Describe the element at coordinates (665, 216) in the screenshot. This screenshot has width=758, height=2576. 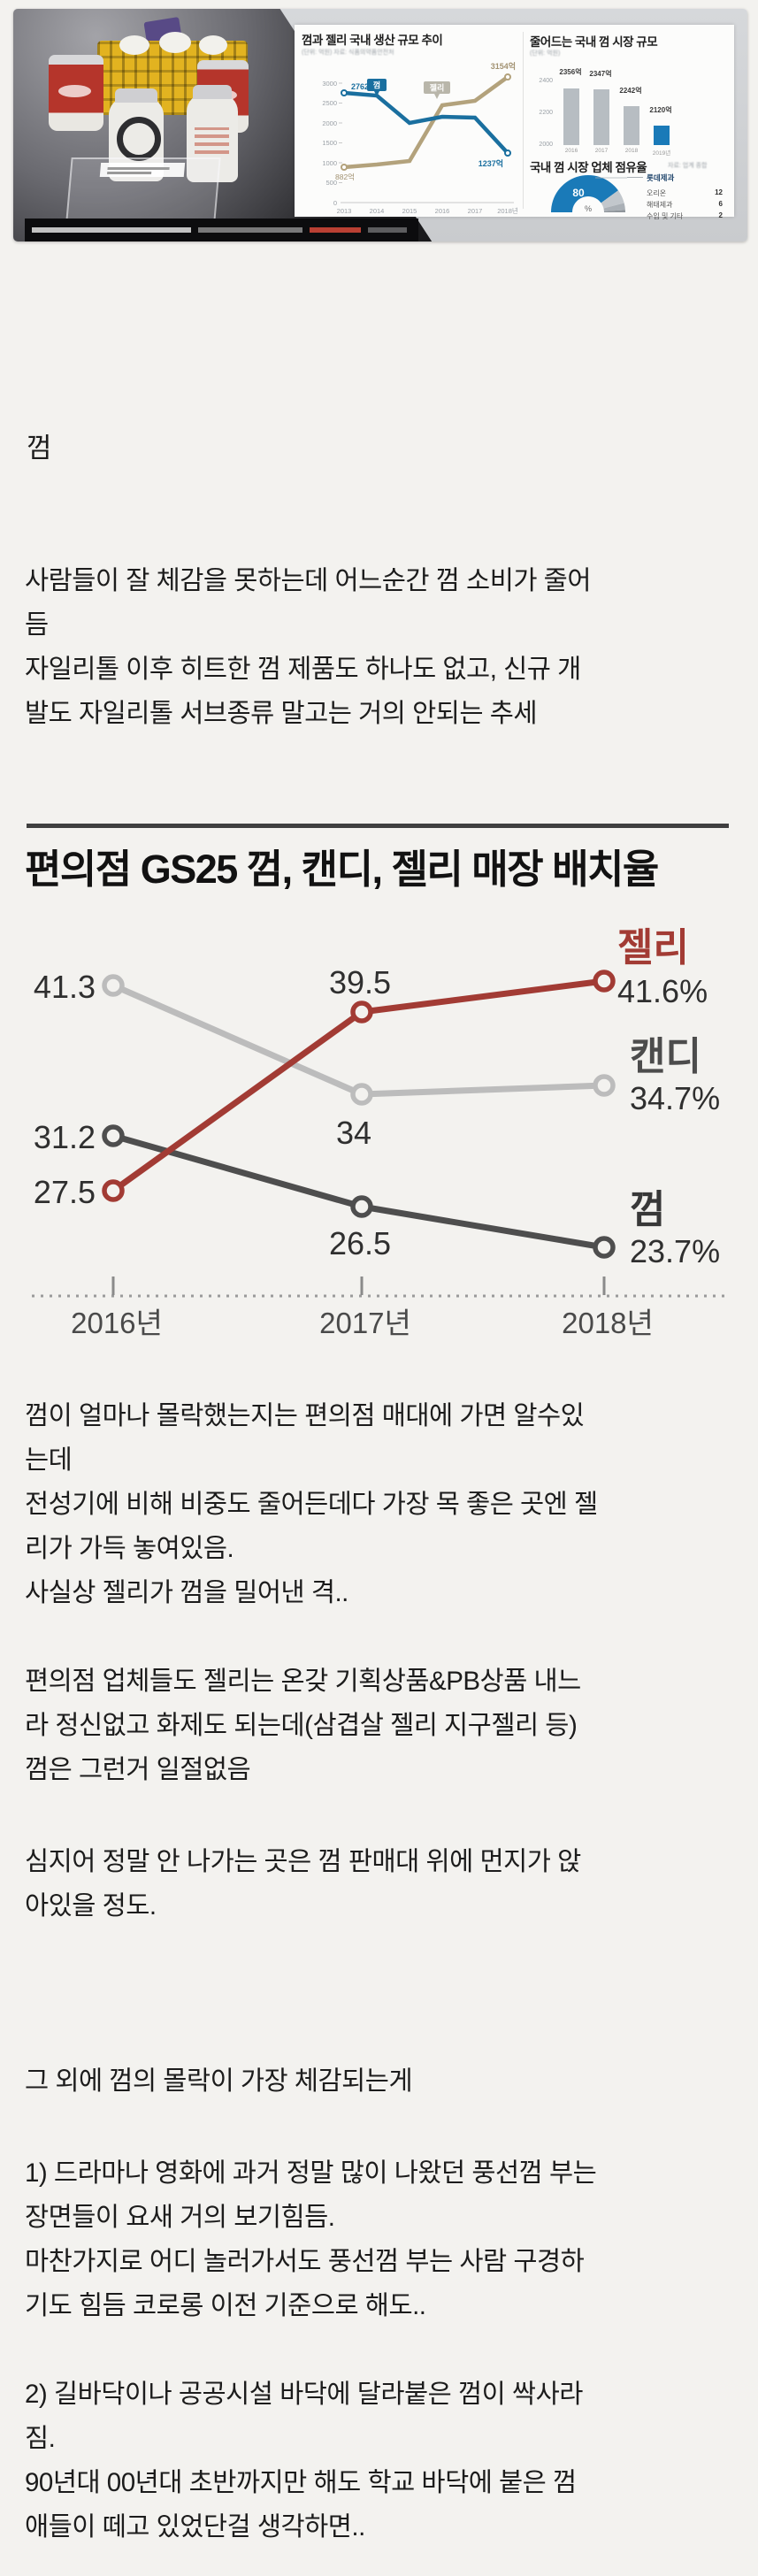
I see `legend-name: 수입 및 기타` at that location.